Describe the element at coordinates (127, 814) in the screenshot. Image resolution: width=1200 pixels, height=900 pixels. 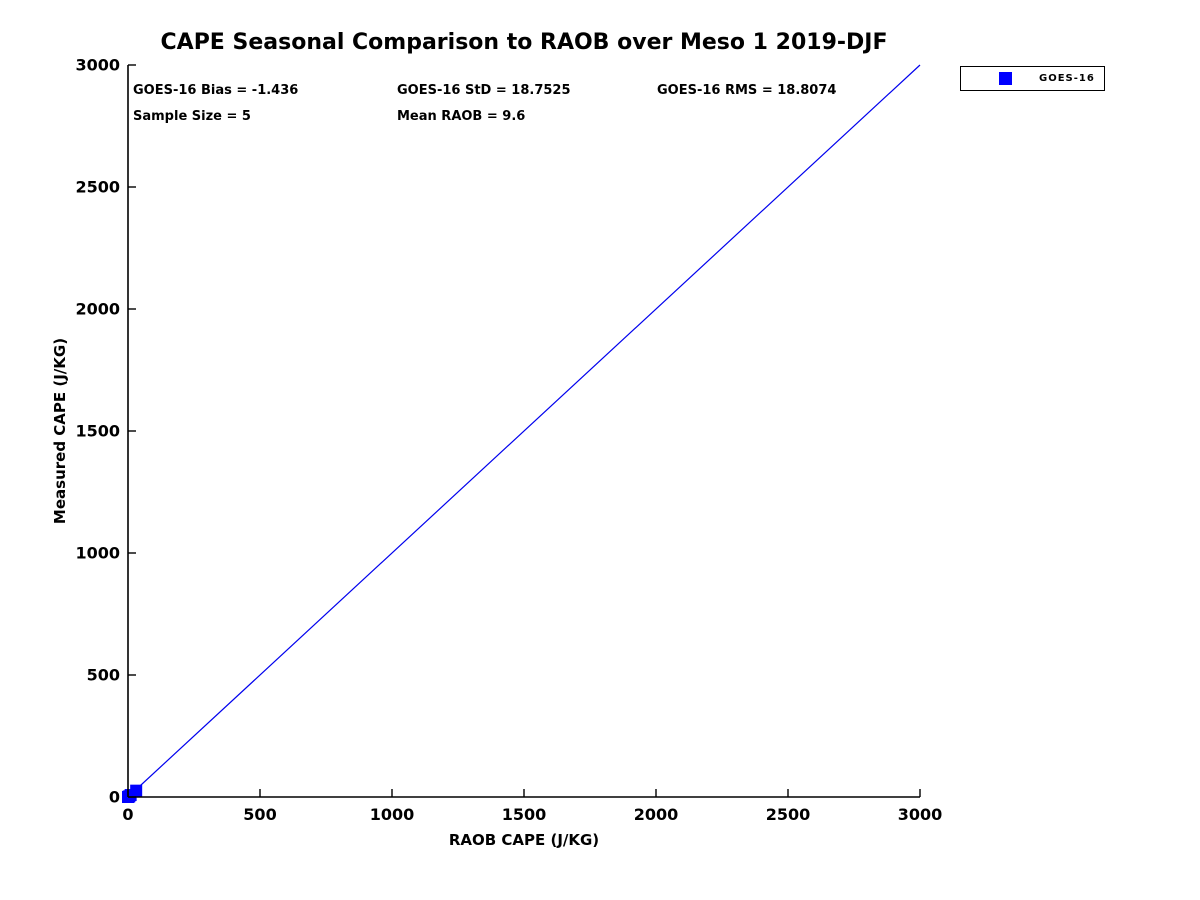
I see `x-tick-label: 0` at that location.